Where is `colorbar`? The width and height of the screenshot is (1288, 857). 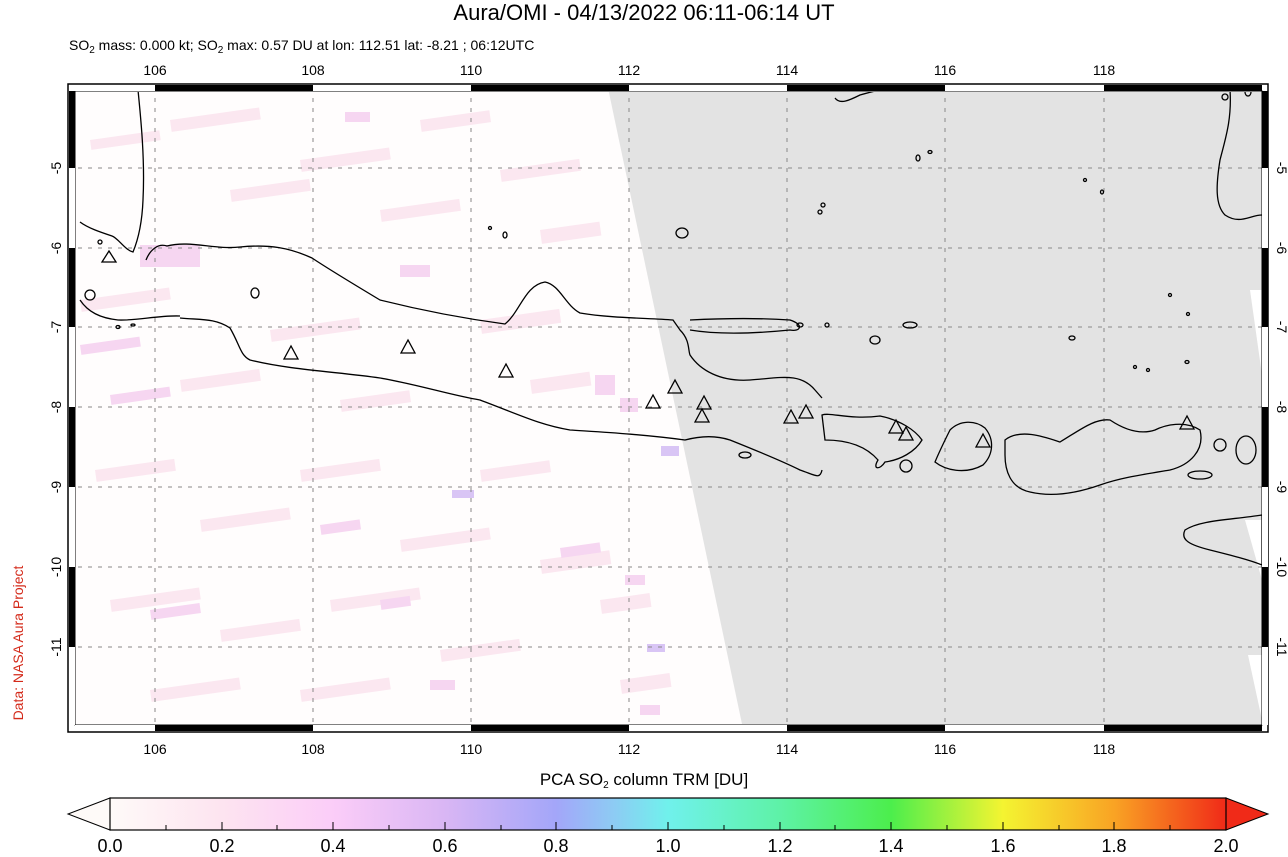
colorbar is located at coordinates (668, 814).